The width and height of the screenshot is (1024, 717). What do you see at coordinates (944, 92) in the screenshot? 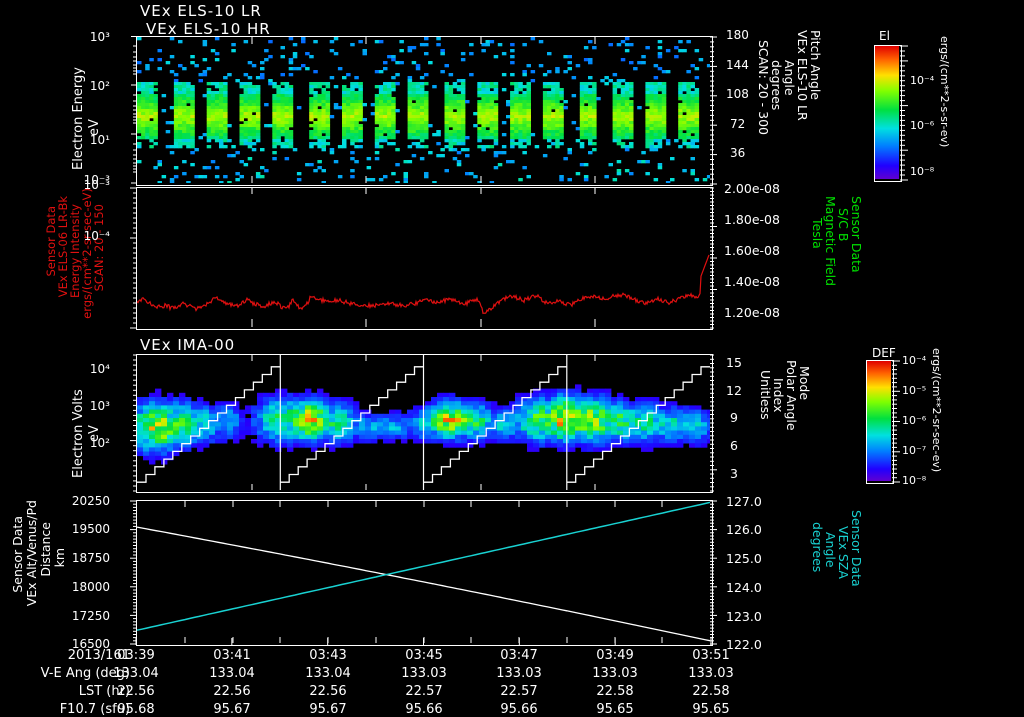
I see `panel1-colorbar-units: ergs/(cm**2-s-sr-ev)` at bounding box center [944, 92].